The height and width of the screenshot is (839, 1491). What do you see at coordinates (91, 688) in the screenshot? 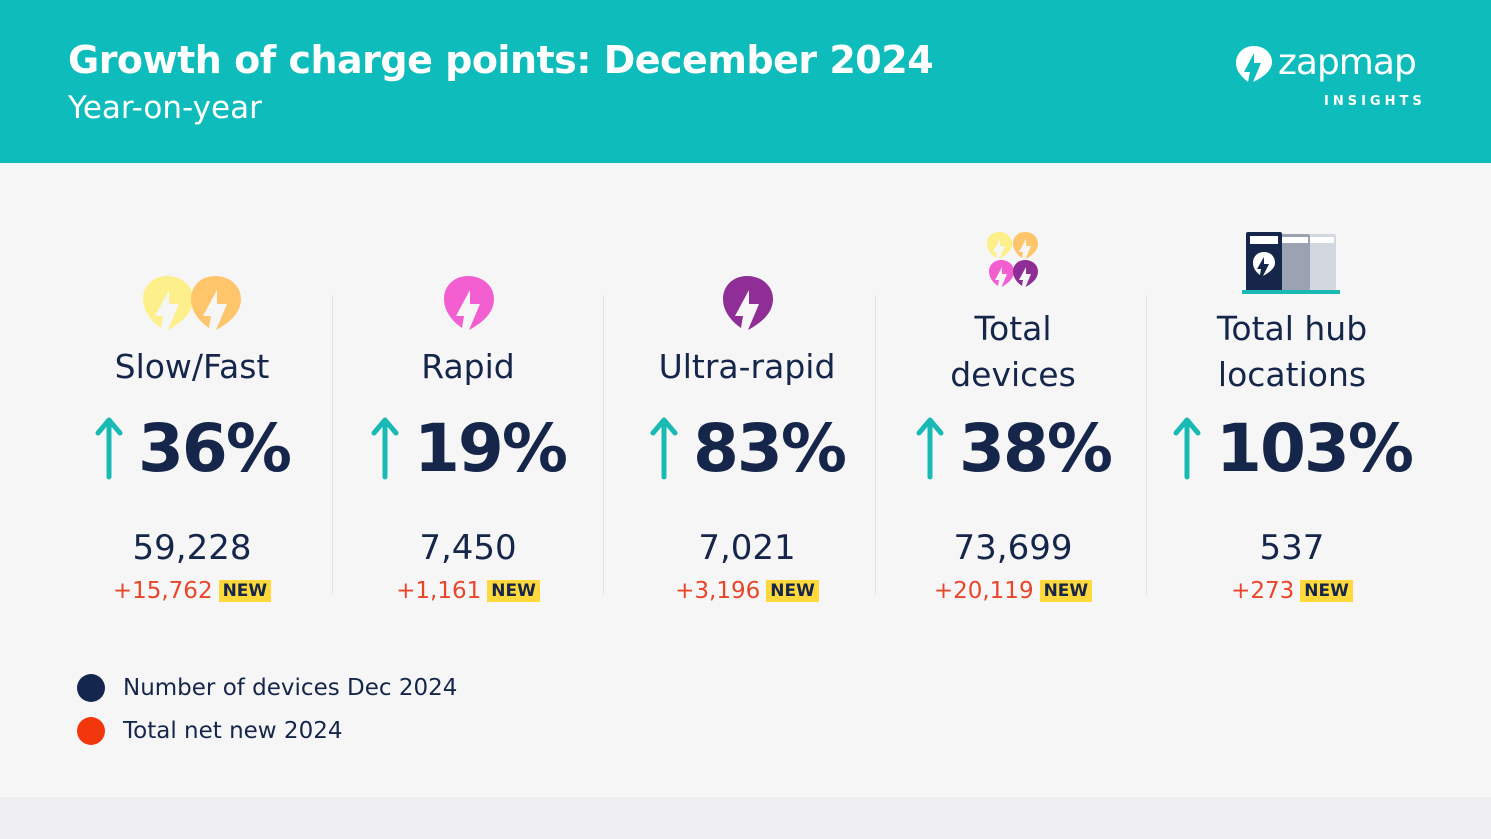
I see `navy-dot-icon` at bounding box center [91, 688].